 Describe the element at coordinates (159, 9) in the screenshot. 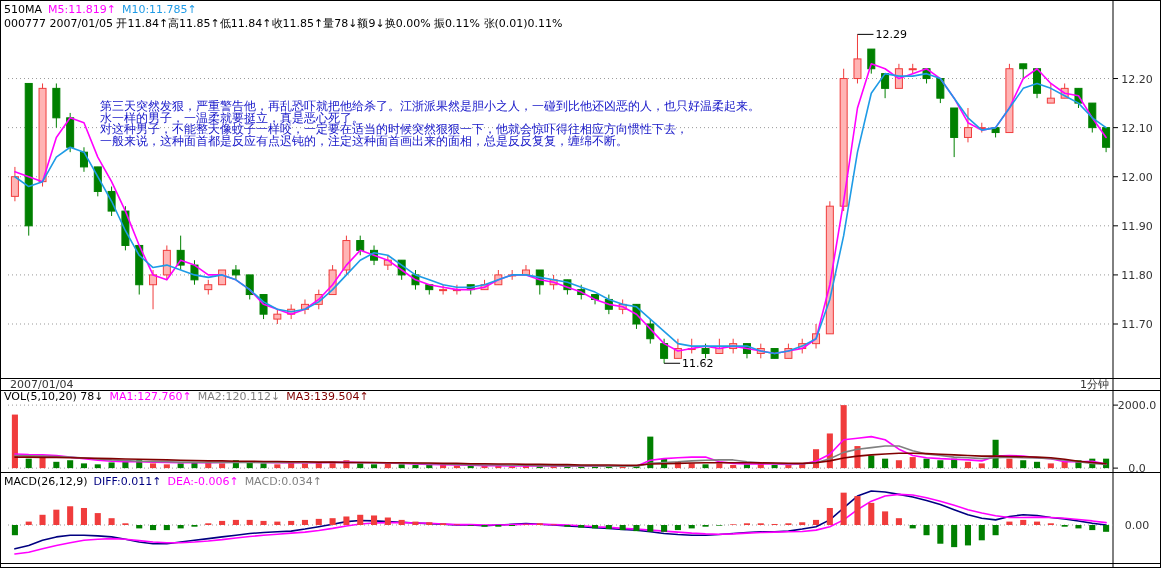

I see `text: M10:11.785↑` at that location.